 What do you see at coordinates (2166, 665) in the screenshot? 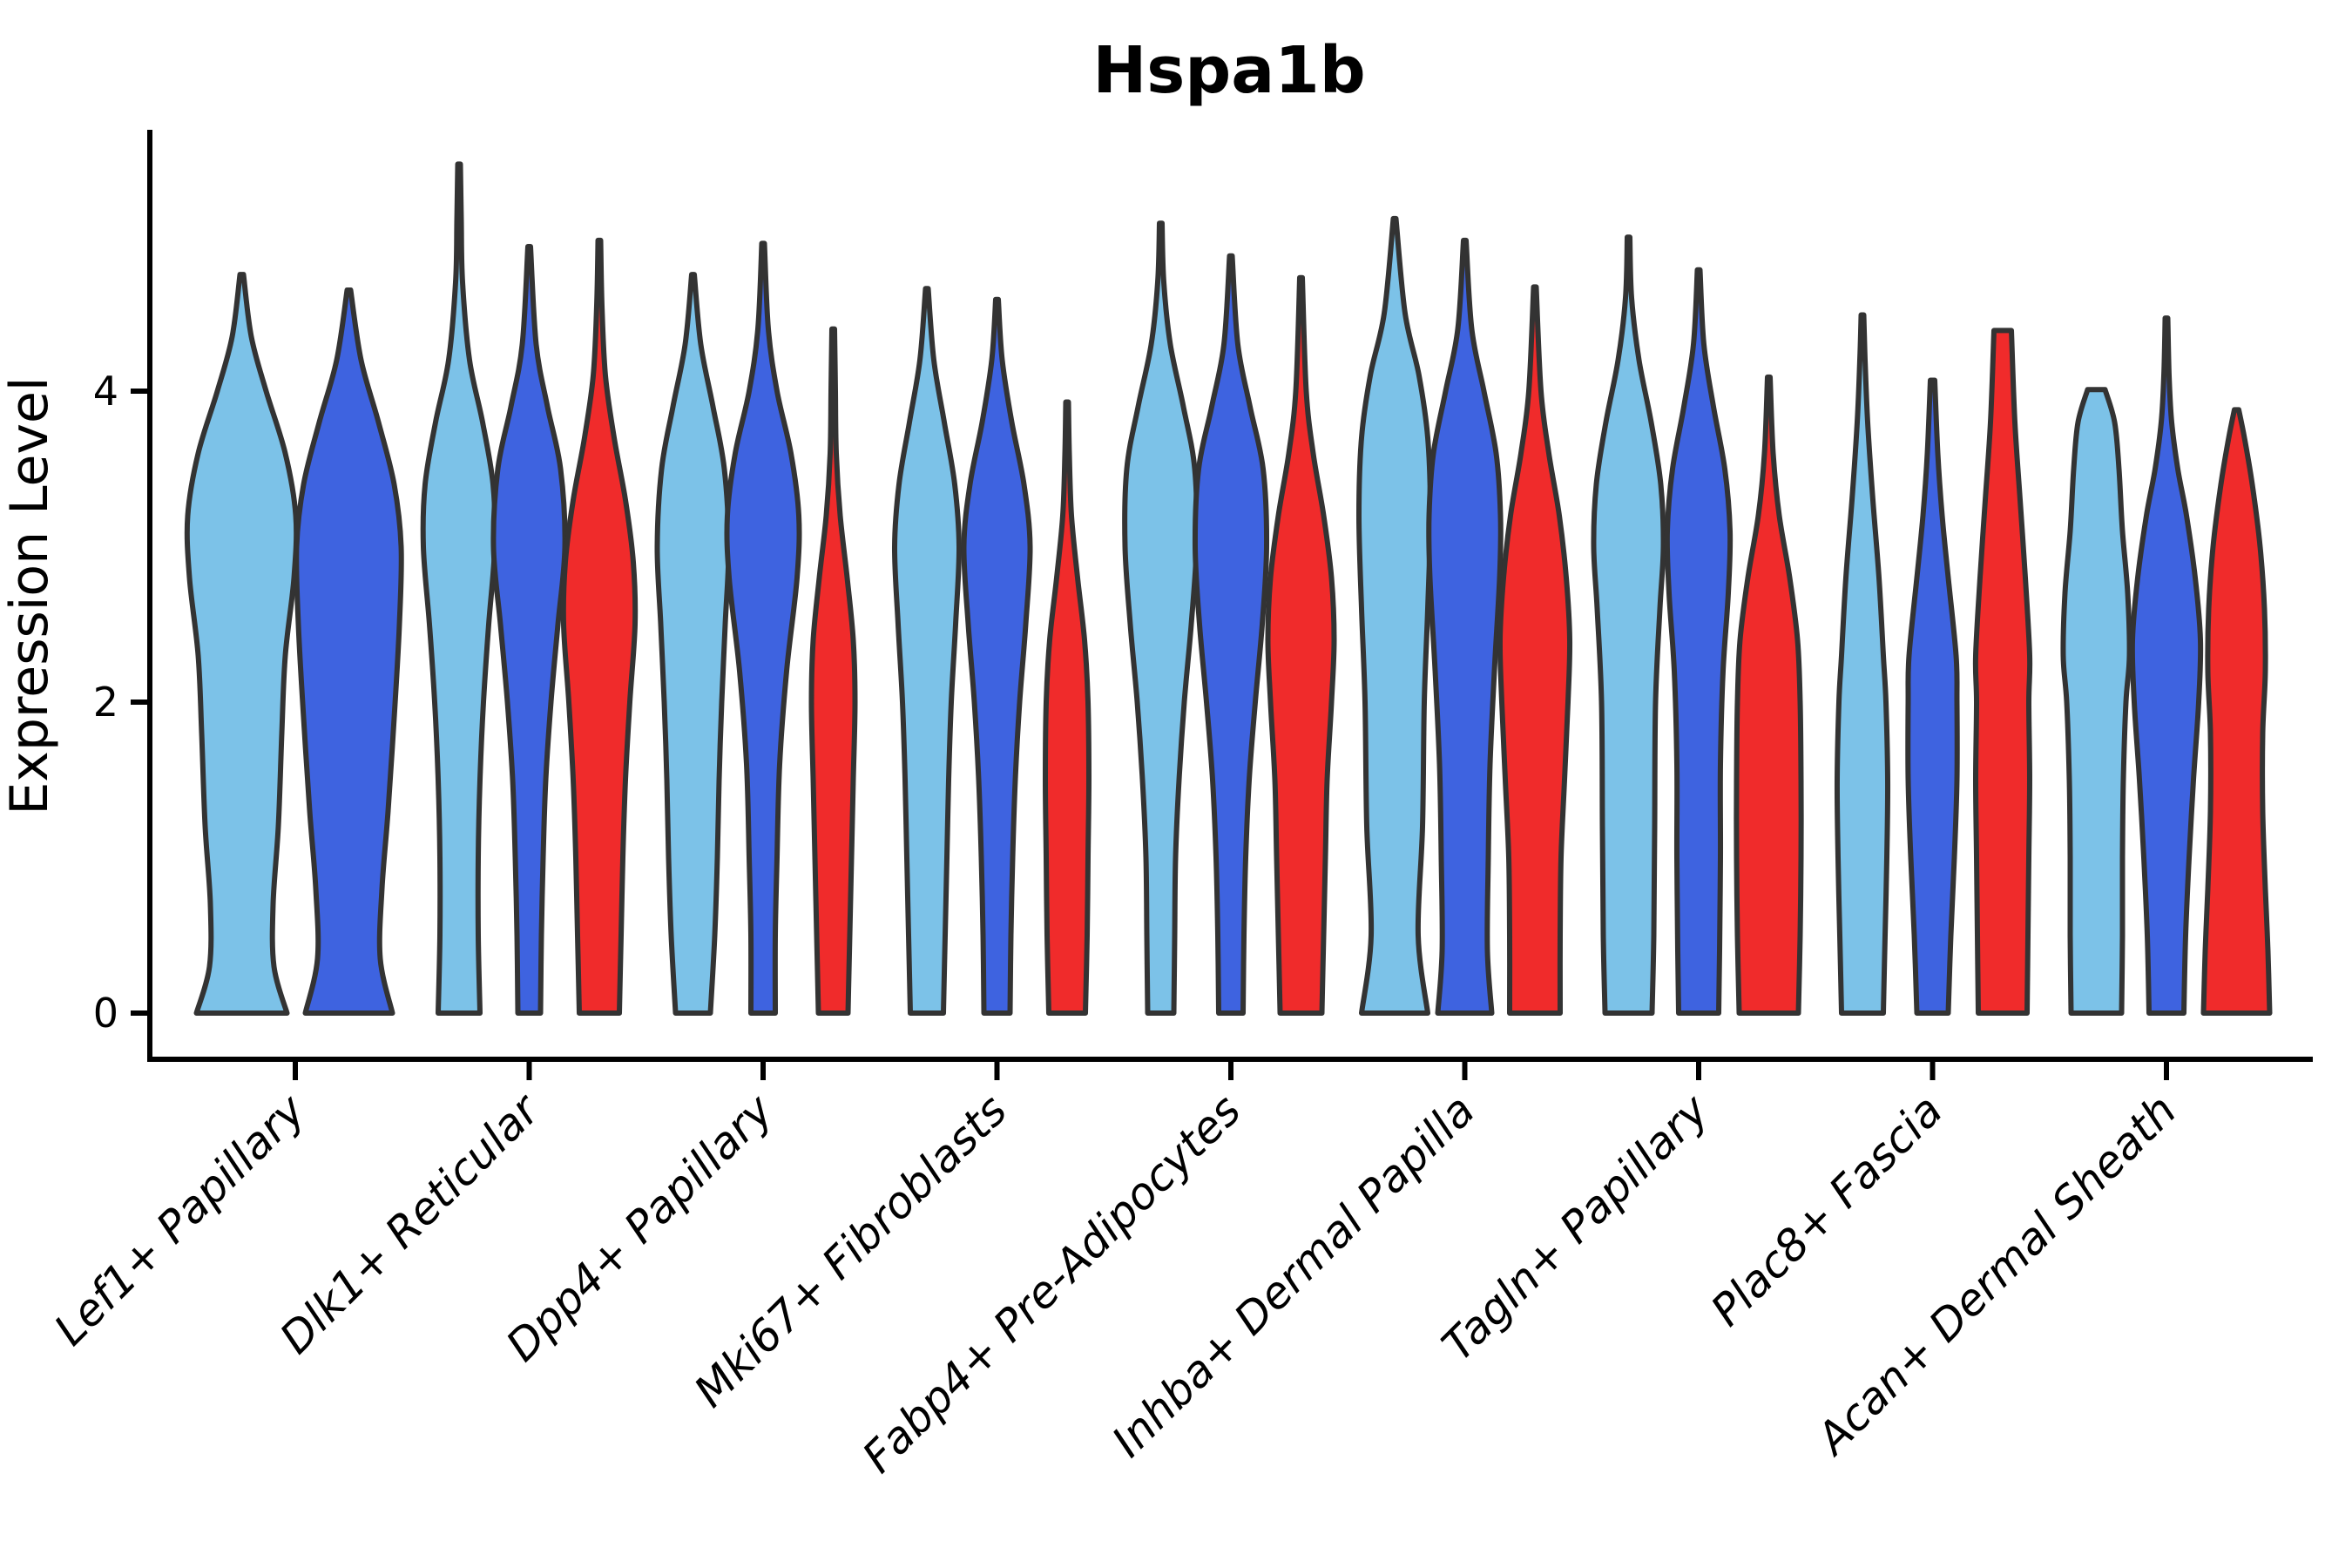
I see `violin-dark-blue-group9` at bounding box center [2166, 665].